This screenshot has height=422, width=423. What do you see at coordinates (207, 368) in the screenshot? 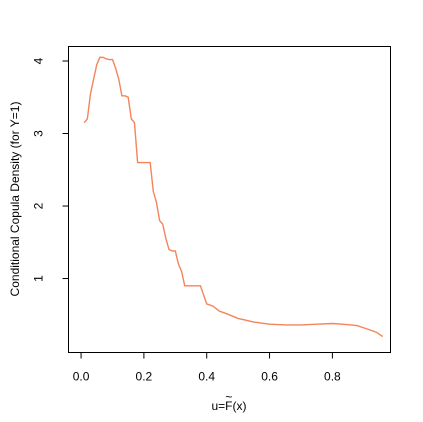
I see `x-axis: 0.0 0.2 0.4 0.6 0.8` at bounding box center [207, 368].